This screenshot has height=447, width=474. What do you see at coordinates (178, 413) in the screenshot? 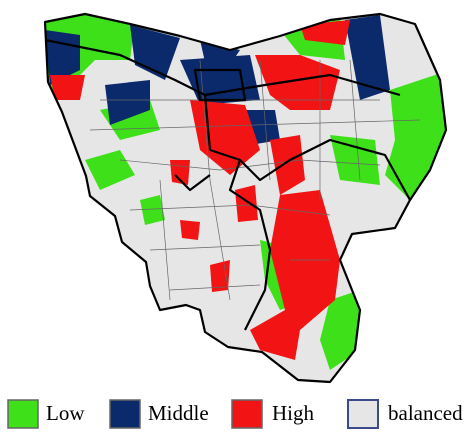
I see `legend-label: Middle` at bounding box center [178, 413].